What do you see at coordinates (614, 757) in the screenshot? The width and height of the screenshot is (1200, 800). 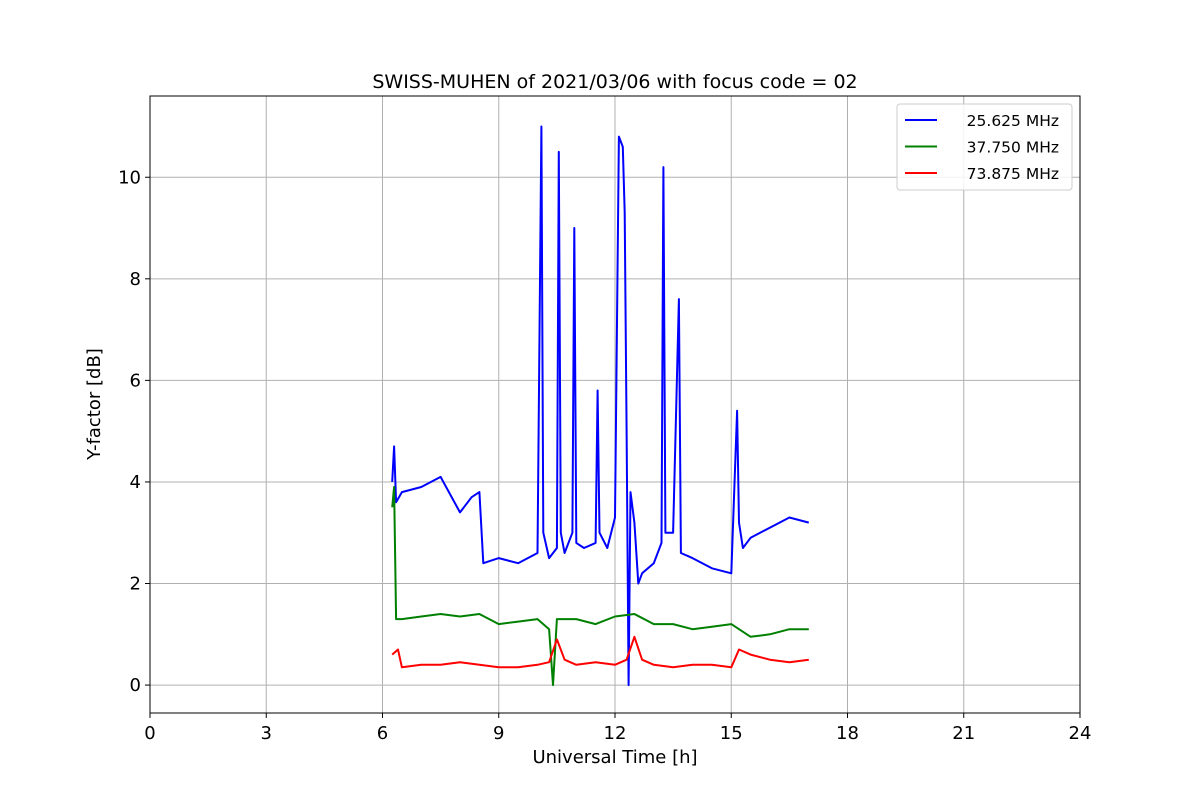 I see `x-axis-label: Universal Time [h]` at bounding box center [614, 757].